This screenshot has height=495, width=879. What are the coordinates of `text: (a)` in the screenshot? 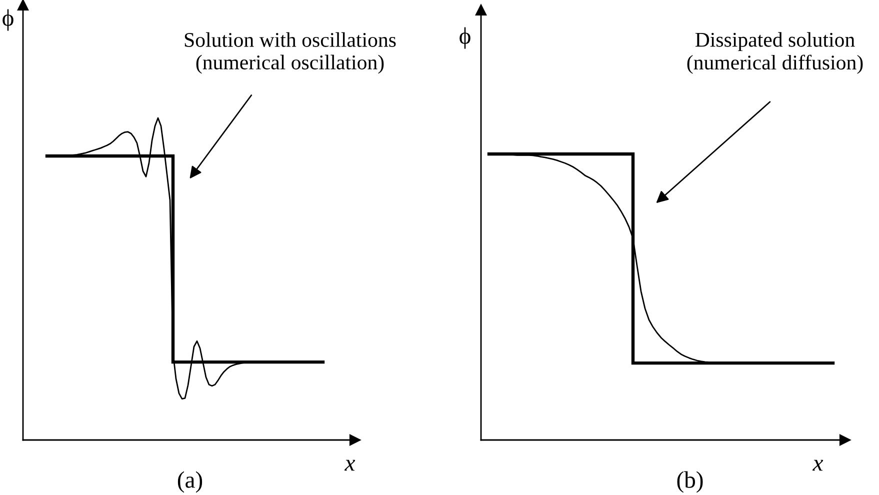 It's located at (190, 482).